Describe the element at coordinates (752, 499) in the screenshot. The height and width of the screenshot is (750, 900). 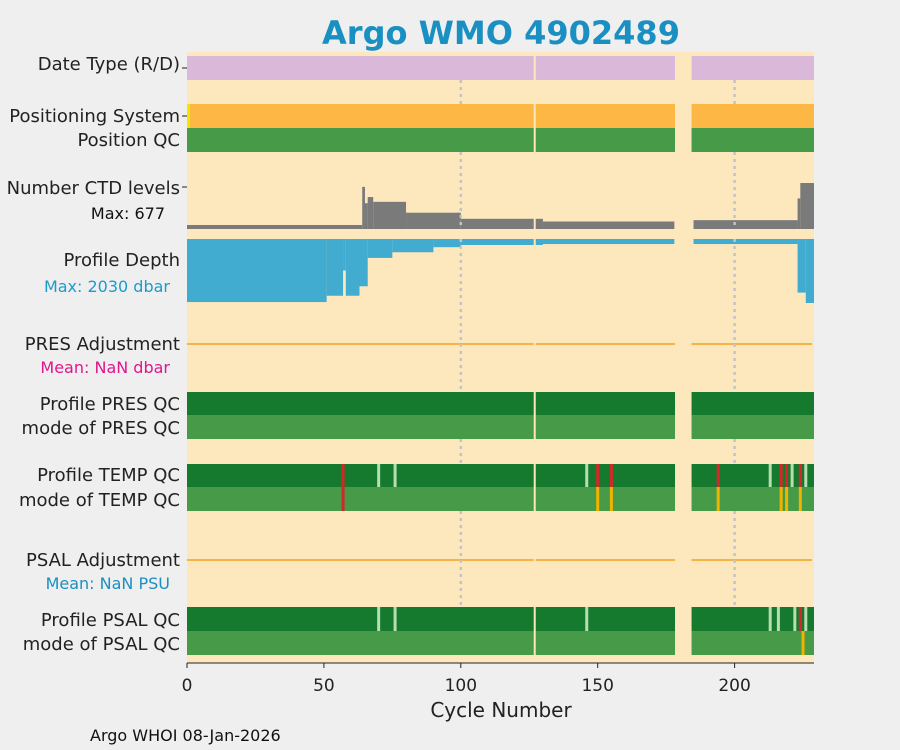
I see `temp-mode-band-right` at that location.